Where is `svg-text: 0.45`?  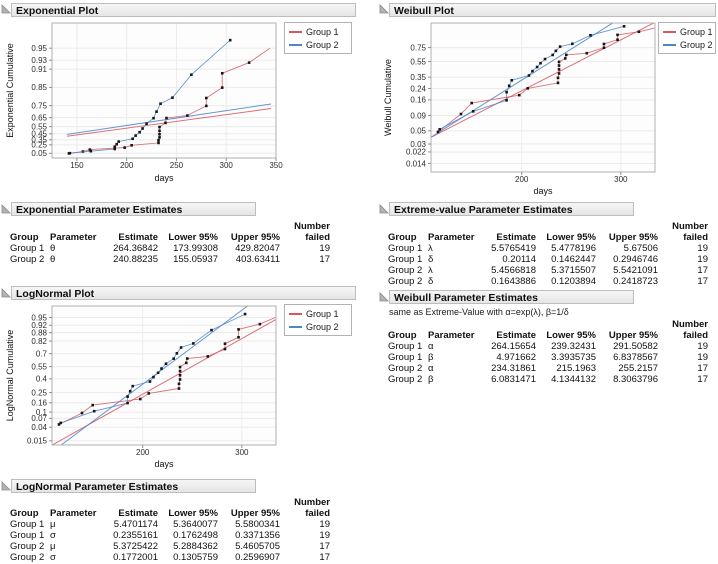
svg-text: 0.45 is located at coordinates (39, 134).